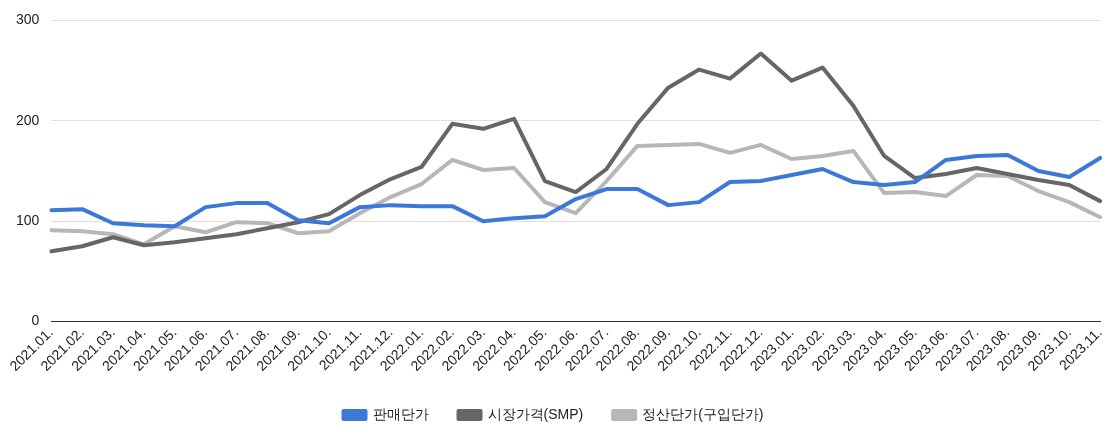 The image size is (1115, 436). What do you see at coordinates (35, 320) in the screenshot?
I see `y-tick-label: 0` at bounding box center [35, 320].